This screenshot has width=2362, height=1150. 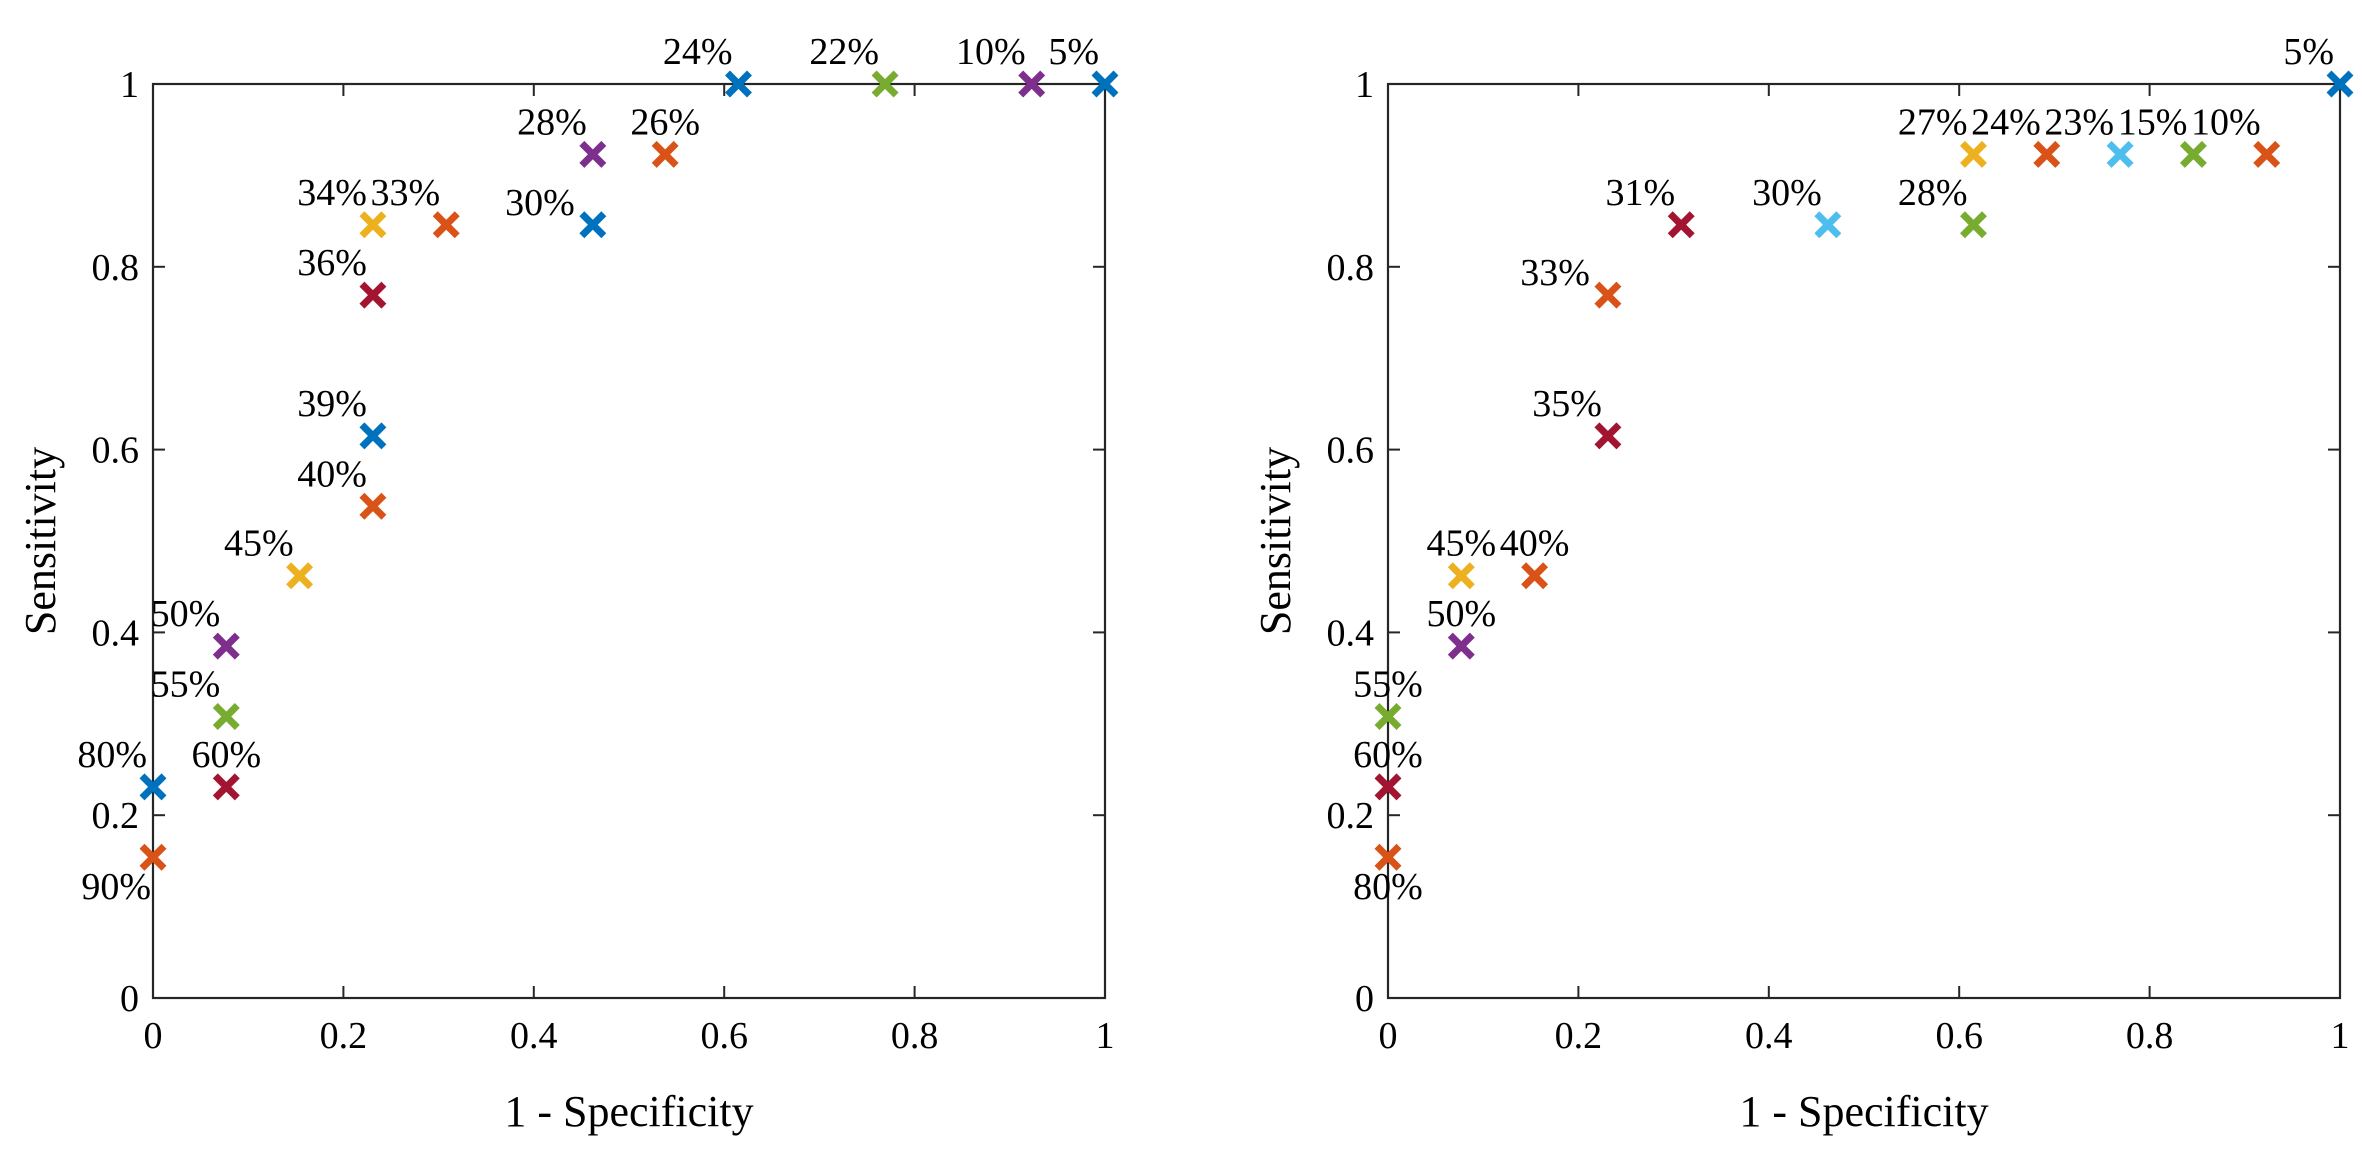 I want to click on right-point-label: 33%, so click(x=1555, y=273).